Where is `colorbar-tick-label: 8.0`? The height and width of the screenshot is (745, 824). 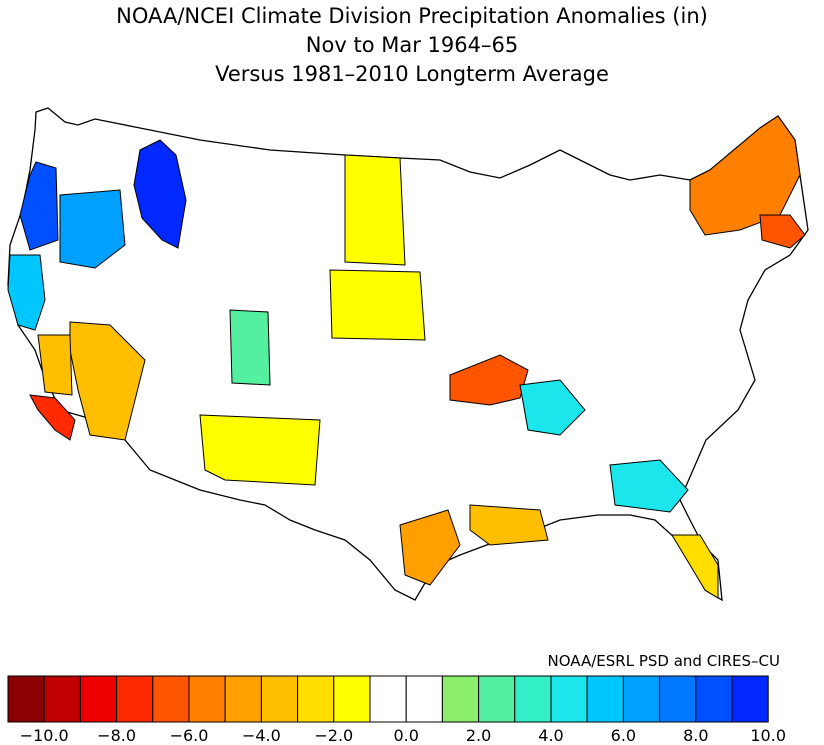
colorbar-tick-label: 8.0 is located at coordinates (696, 735).